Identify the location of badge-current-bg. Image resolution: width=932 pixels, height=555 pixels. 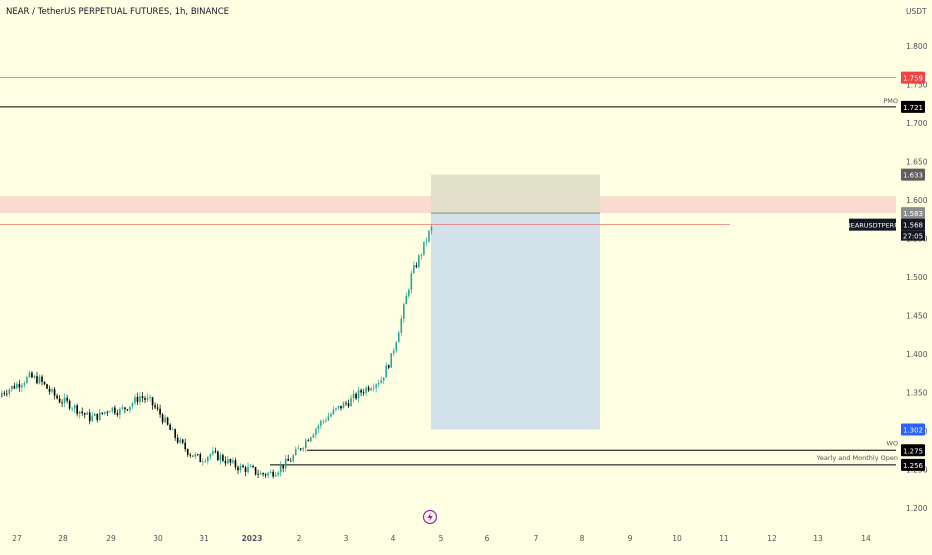
(913, 224).